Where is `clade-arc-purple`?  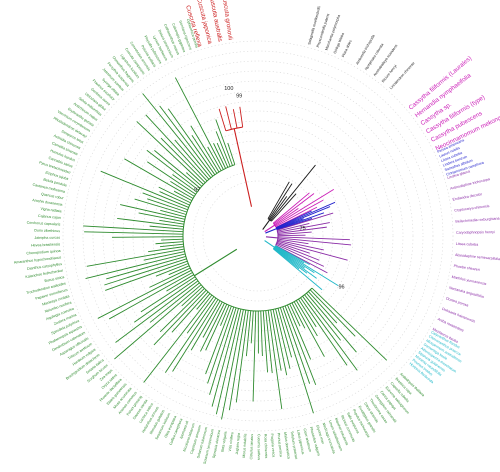 clade-arc-purple is located at coordinates (277, 238).